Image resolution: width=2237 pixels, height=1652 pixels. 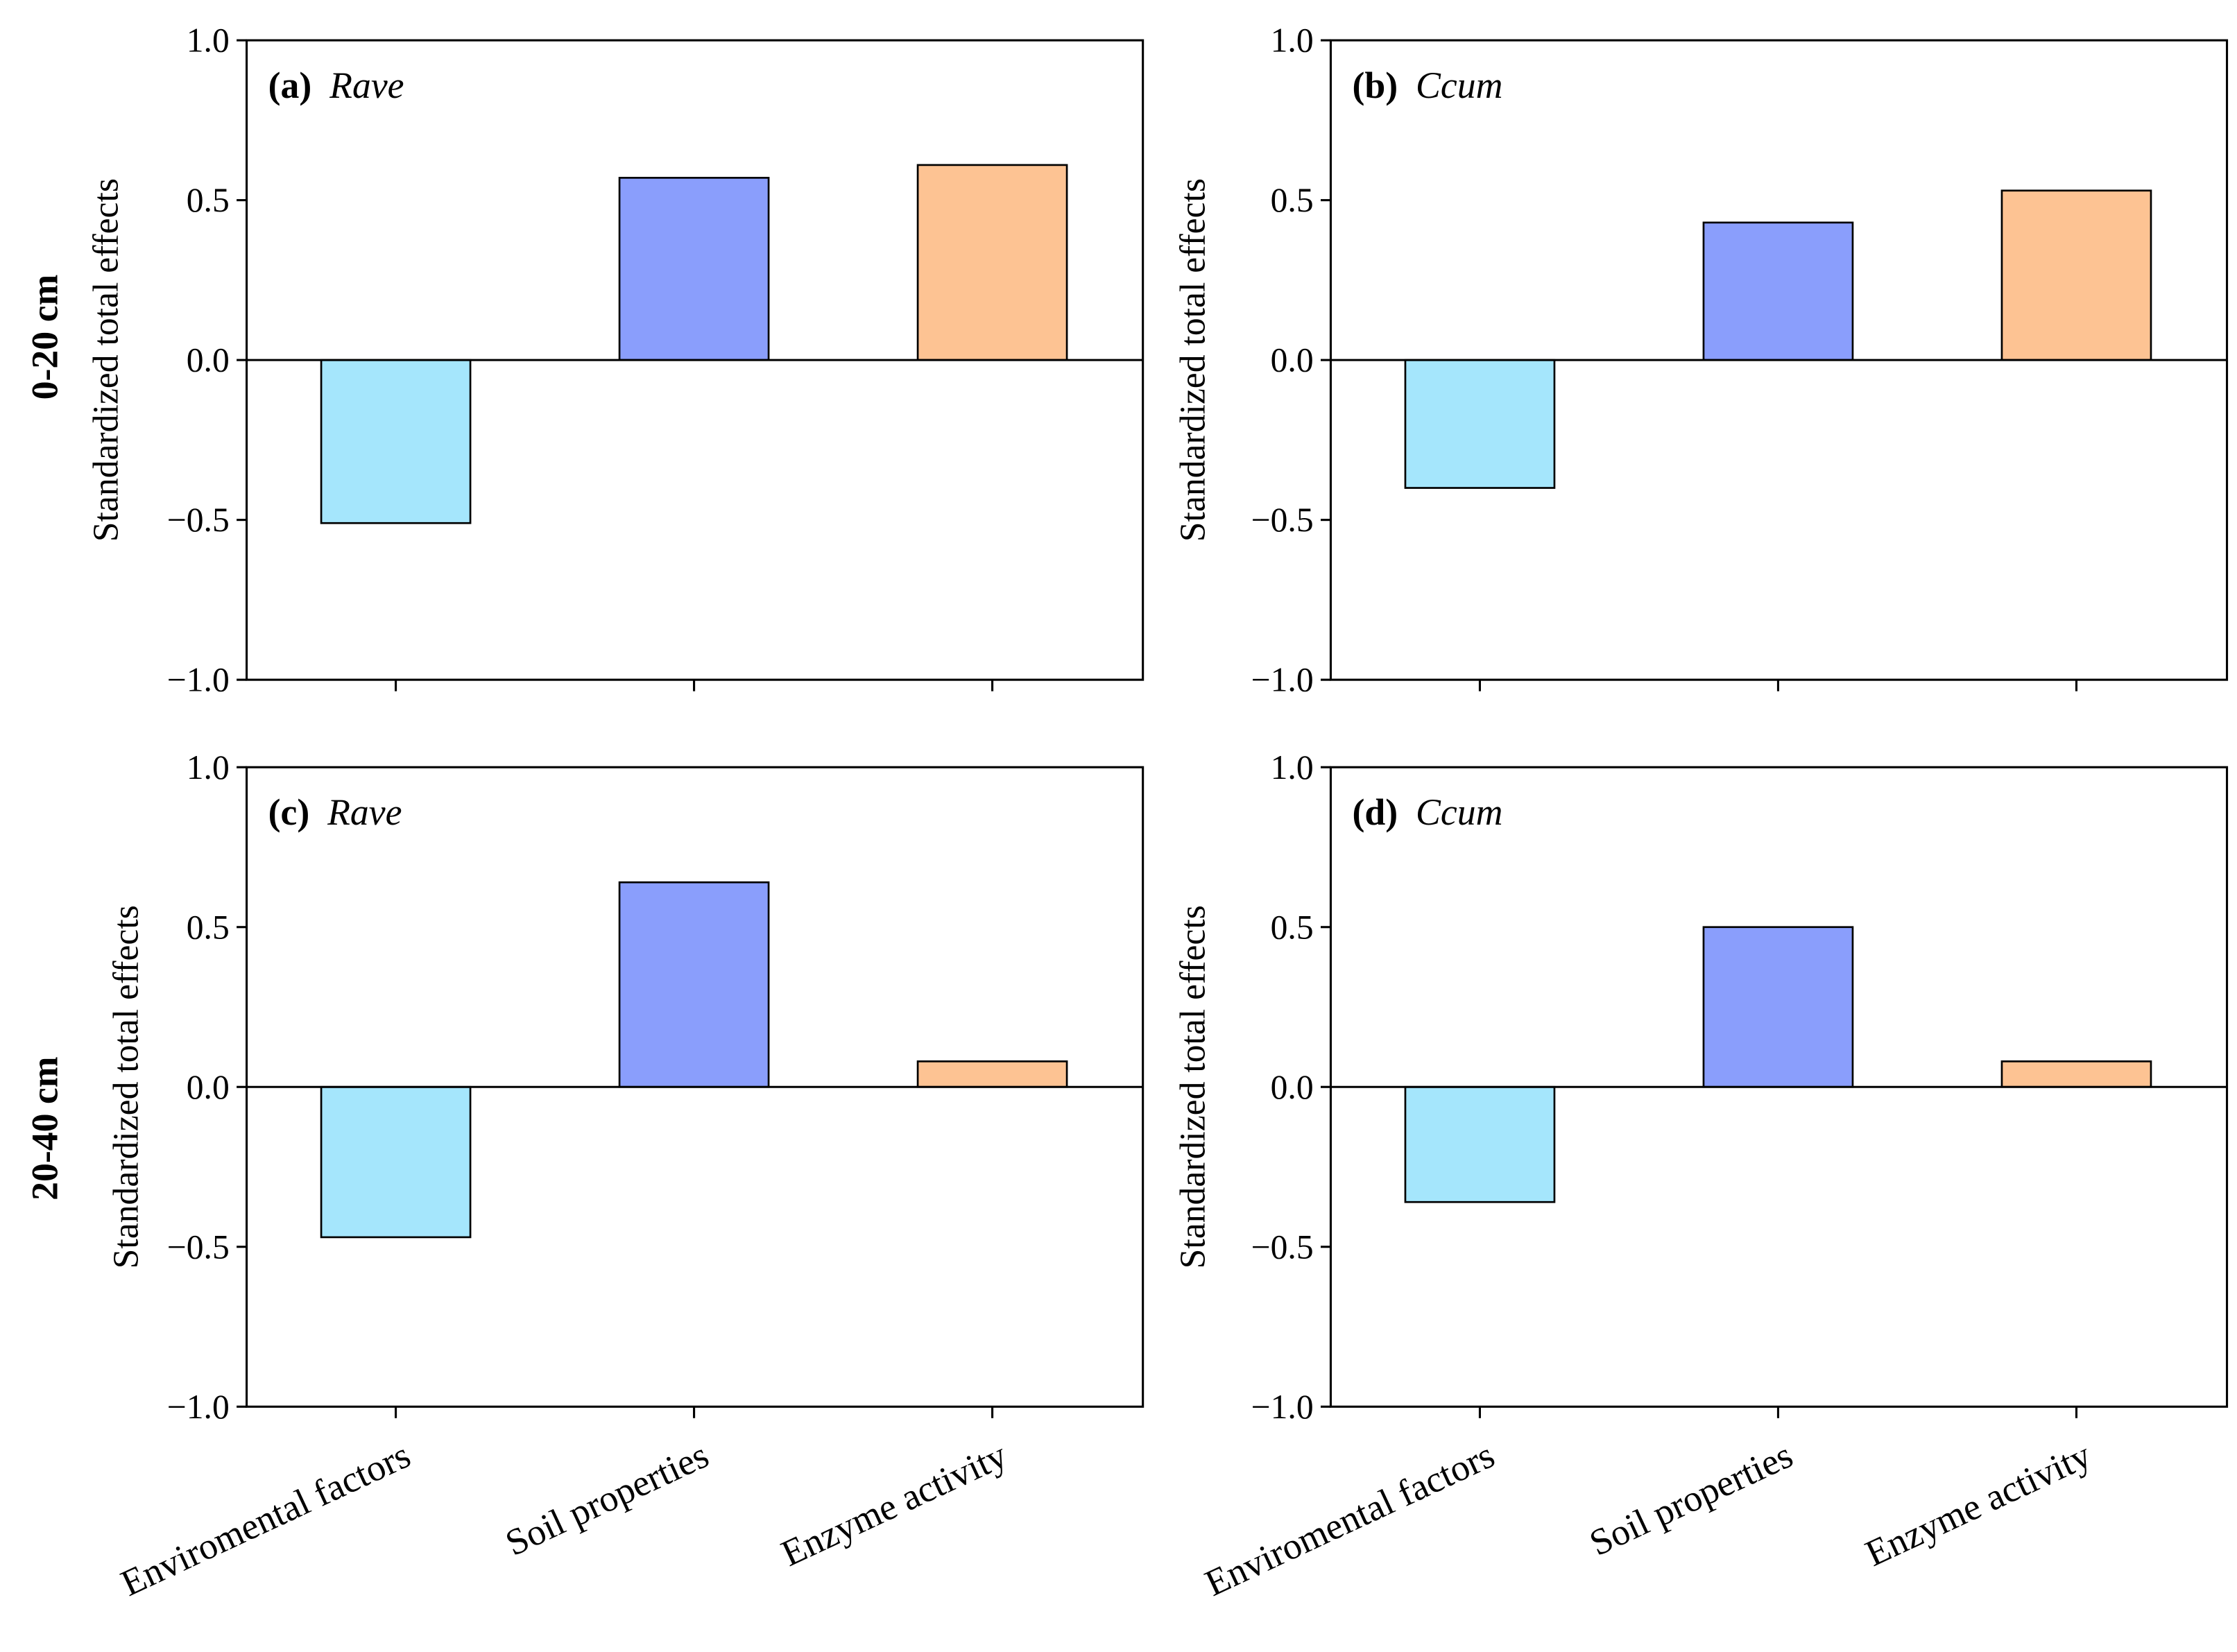 What do you see at coordinates (1427, 812) in the screenshot?
I see `panel-title: (d) Ccum` at bounding box center [1427, 812].